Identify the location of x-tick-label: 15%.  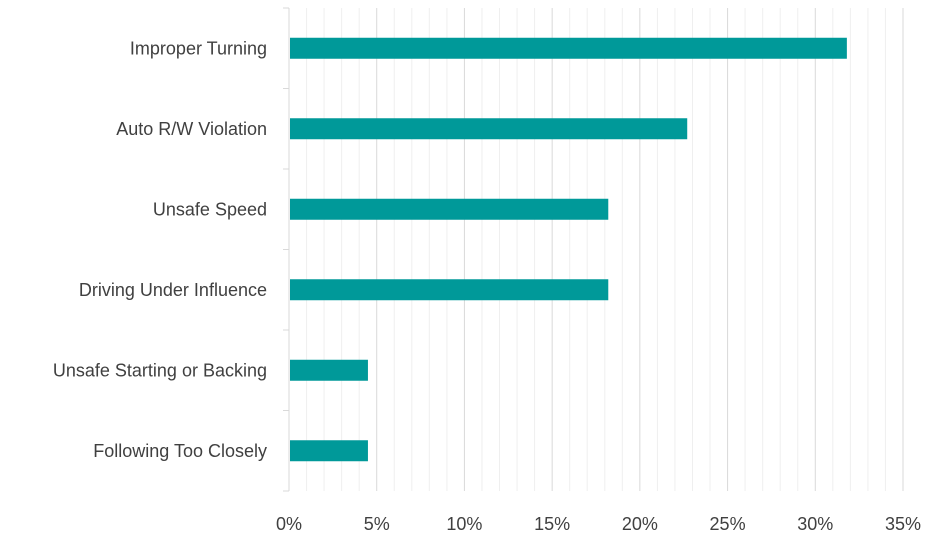
(552, 524).